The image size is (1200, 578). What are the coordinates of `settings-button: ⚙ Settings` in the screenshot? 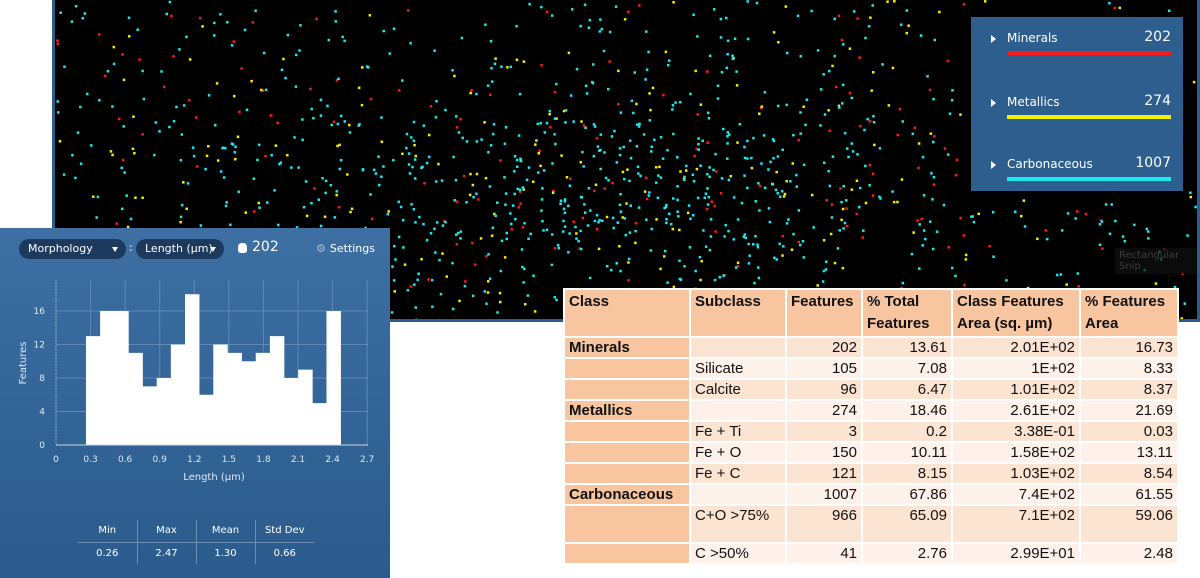 It's located at (345, 248).